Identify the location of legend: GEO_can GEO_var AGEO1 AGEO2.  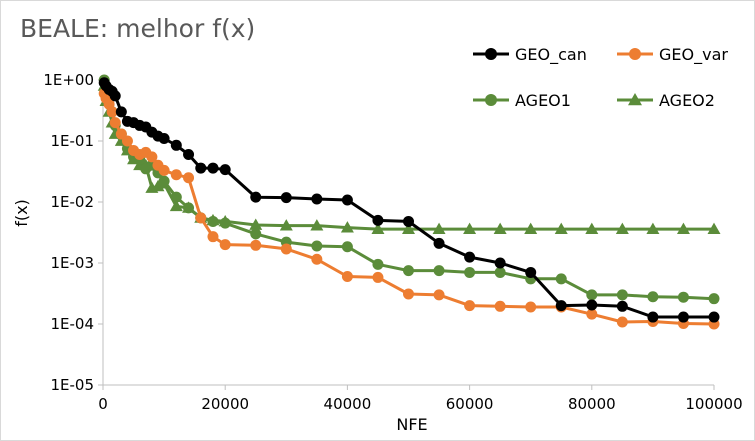
(600, 77).